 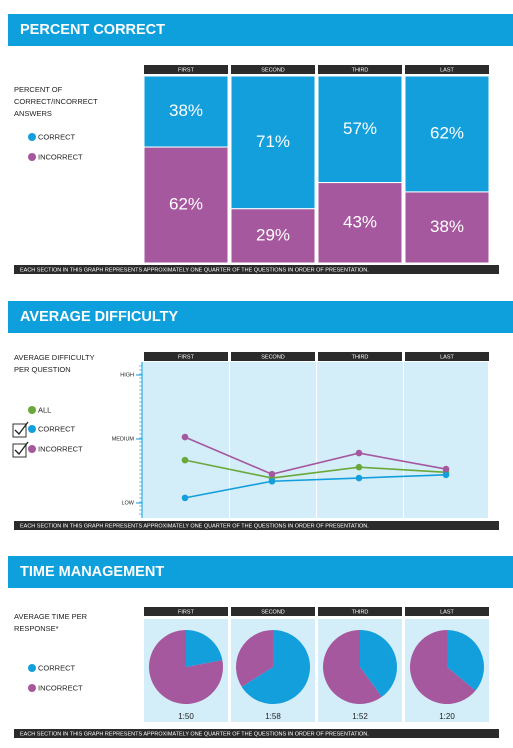 I want to click on value-label: 71%, so click(x=273, y=141).